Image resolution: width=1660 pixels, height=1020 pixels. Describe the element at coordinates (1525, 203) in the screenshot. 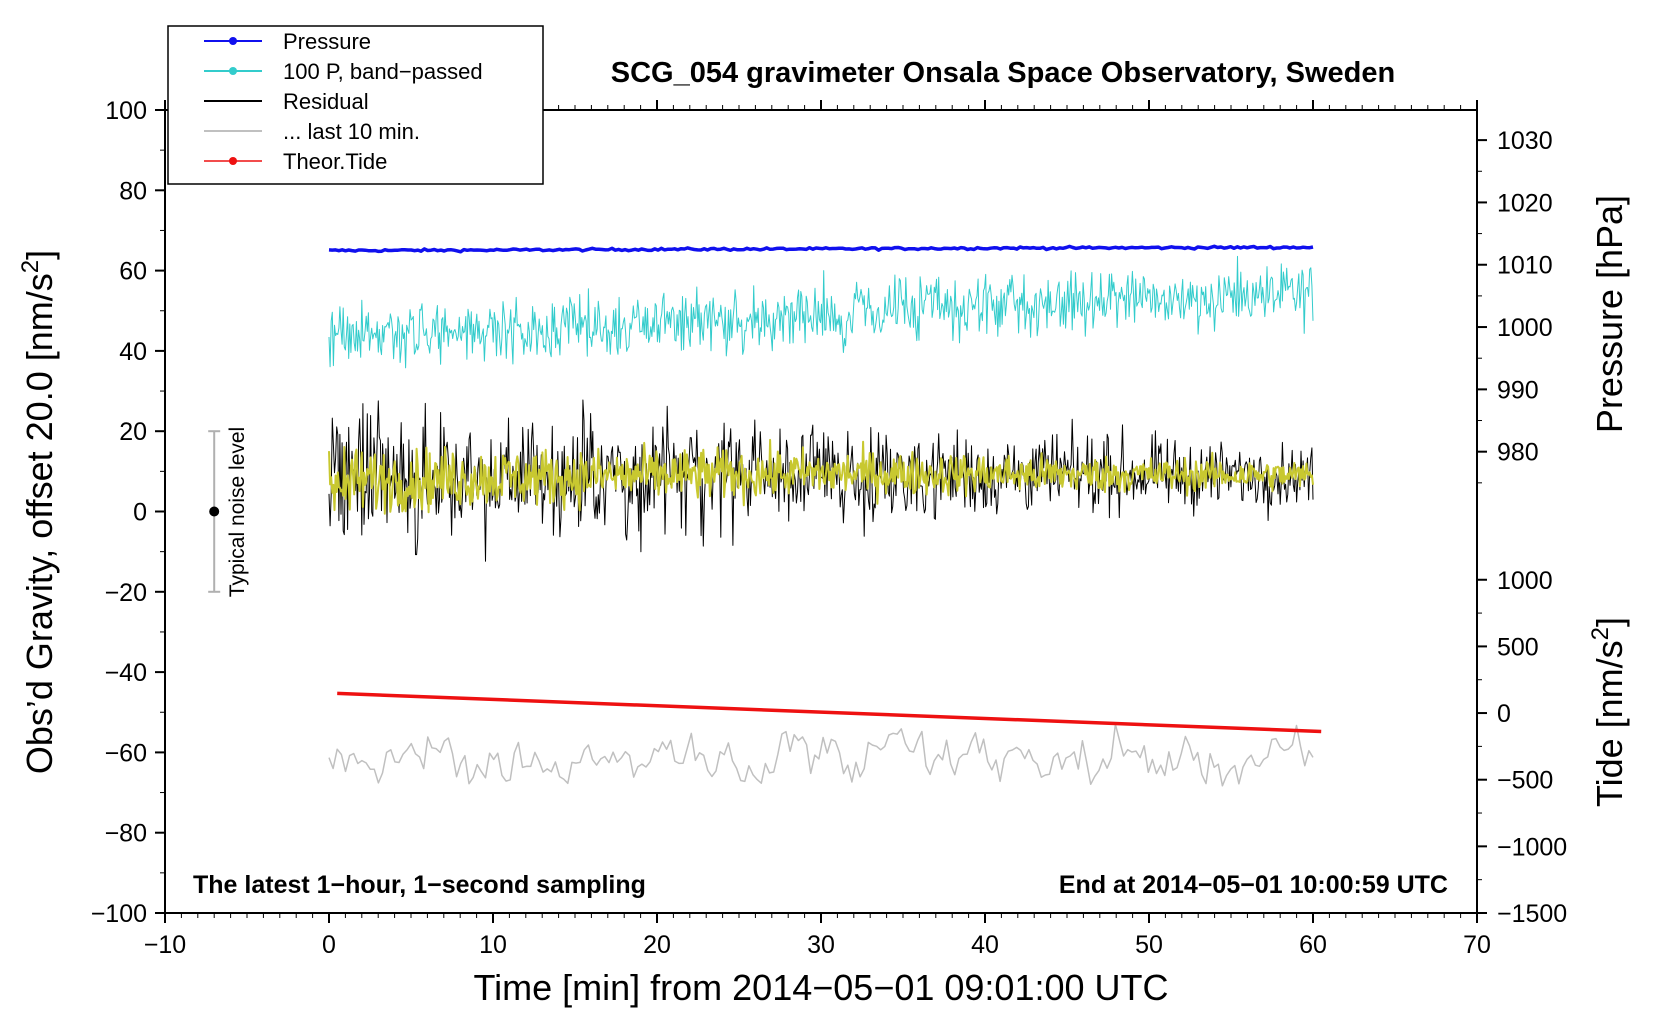

I see `pressure-tick-label: 1020` at that location.